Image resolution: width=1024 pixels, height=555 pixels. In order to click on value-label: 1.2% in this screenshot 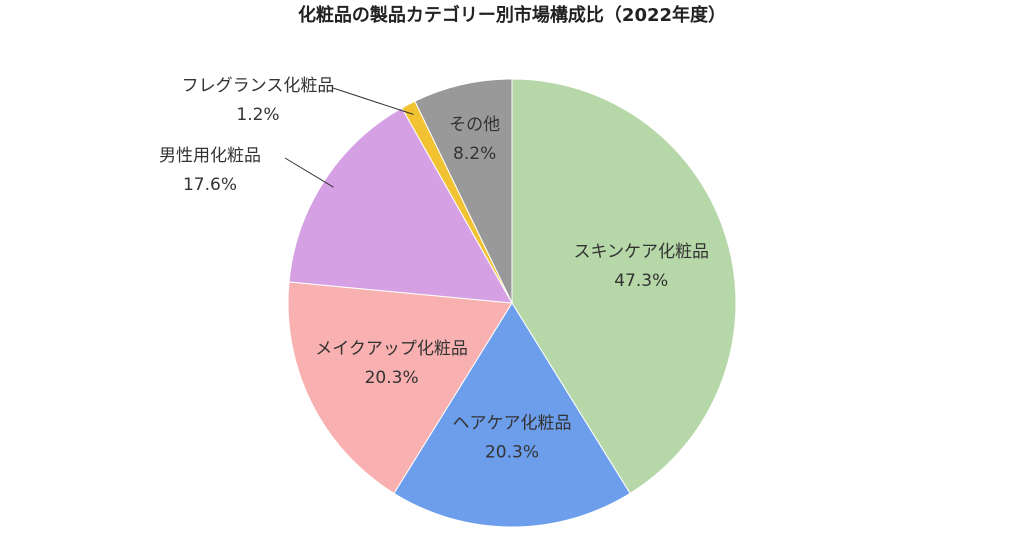, I will do `click(257, 115)`.